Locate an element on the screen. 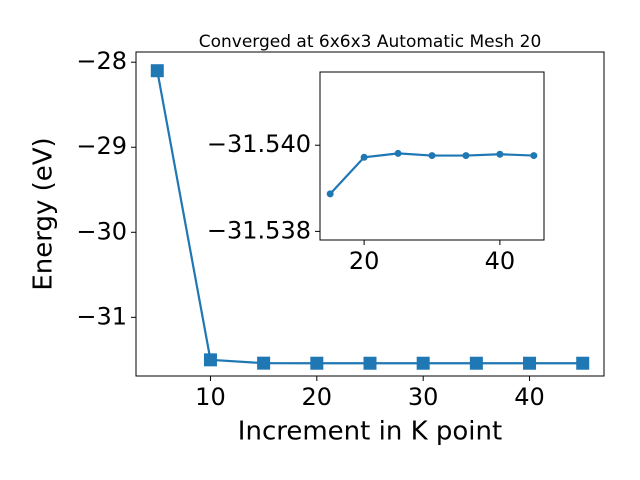  y-tick-label: −28 is located at coordinates (101, 61).